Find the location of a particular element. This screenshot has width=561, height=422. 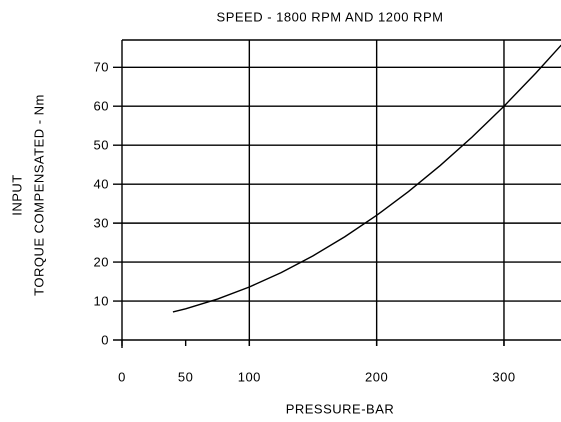

y-tick-label: 20 is located at coordinates (101, 262).